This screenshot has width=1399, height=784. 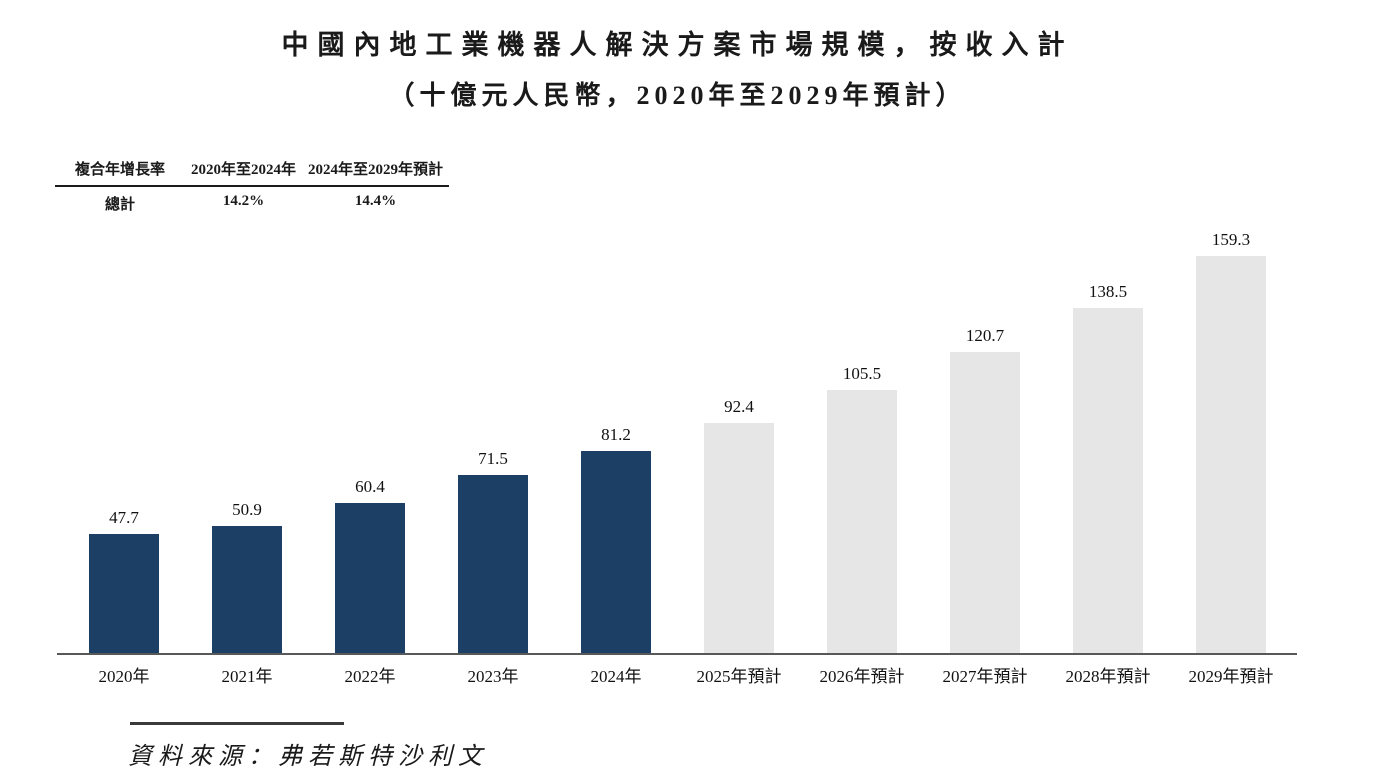 What do you see at coordinates (985, 335) in the screenshot?
I see `bar-value-label: 120.7` at bounding box center [985, 335].